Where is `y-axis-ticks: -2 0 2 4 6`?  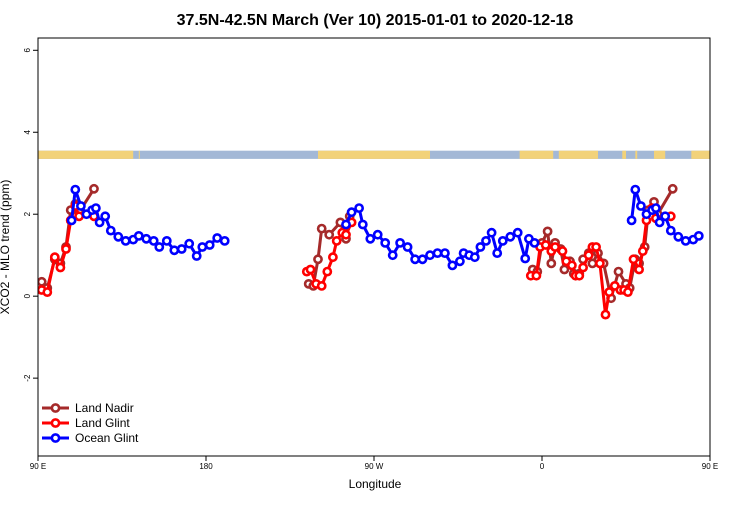
y-axis-ticks: -2 0 2 4 6 is located at coordinates (30, 215).